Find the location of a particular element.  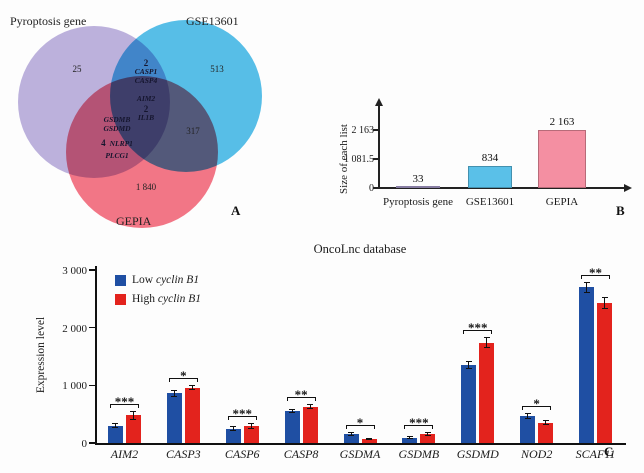

sig-bracket-GSDMA is located at coordinates (360, 426).